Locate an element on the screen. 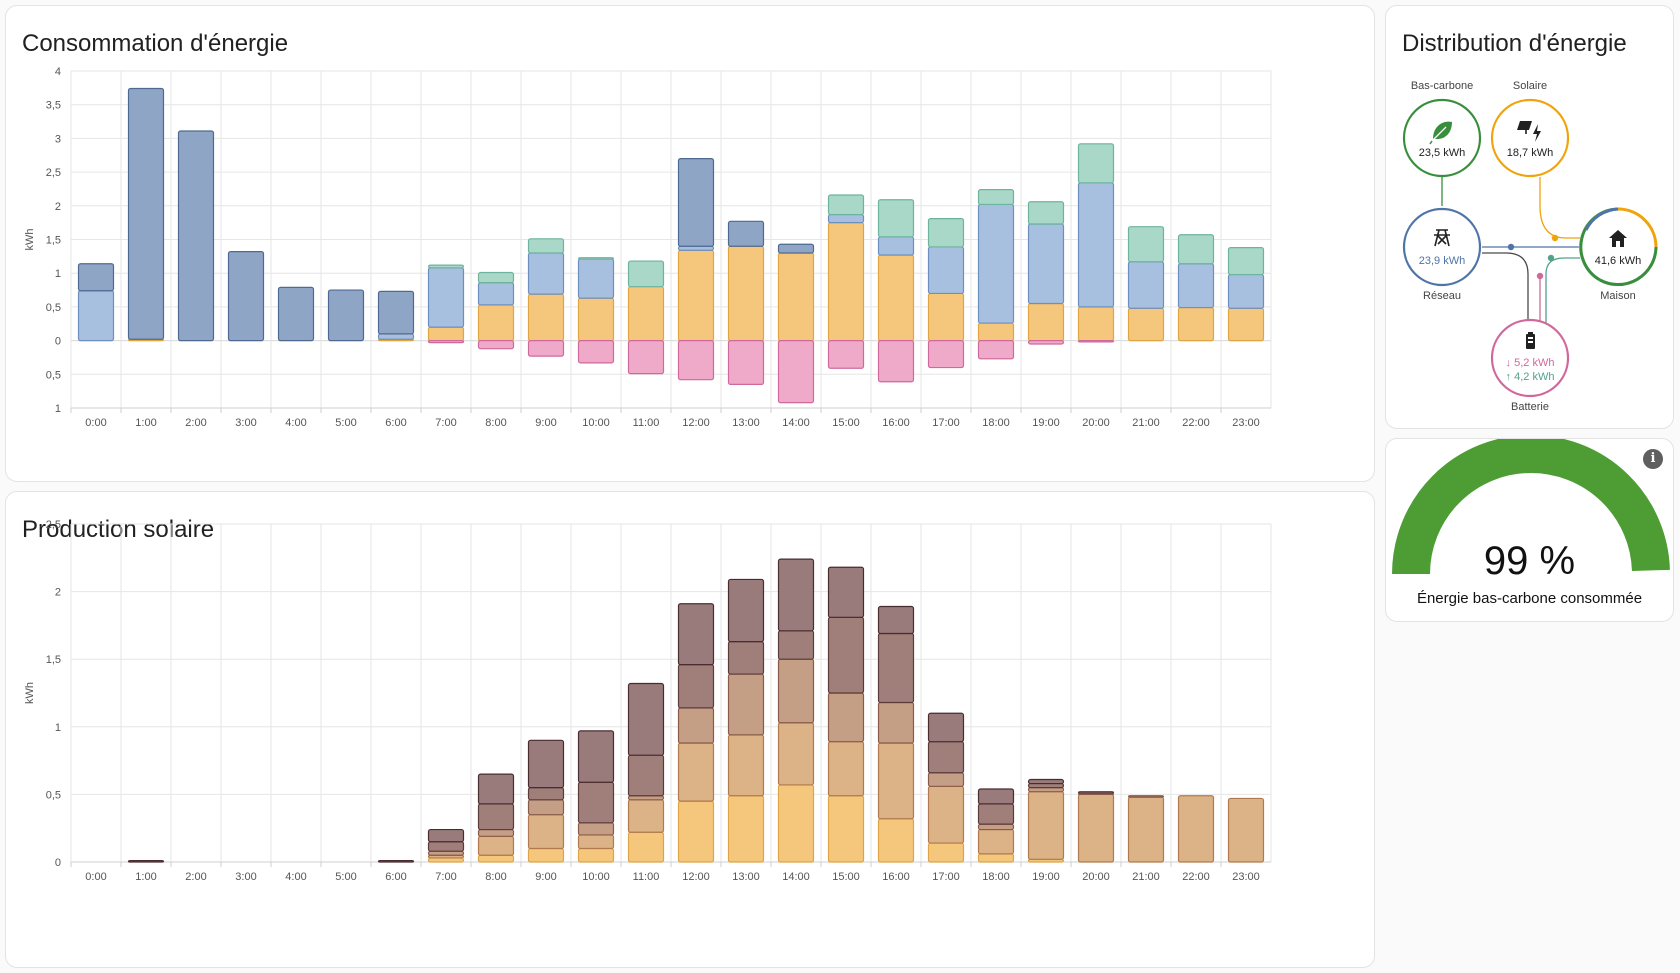  home-node: 41,6 kWh is located at coordinates (1618, 247).